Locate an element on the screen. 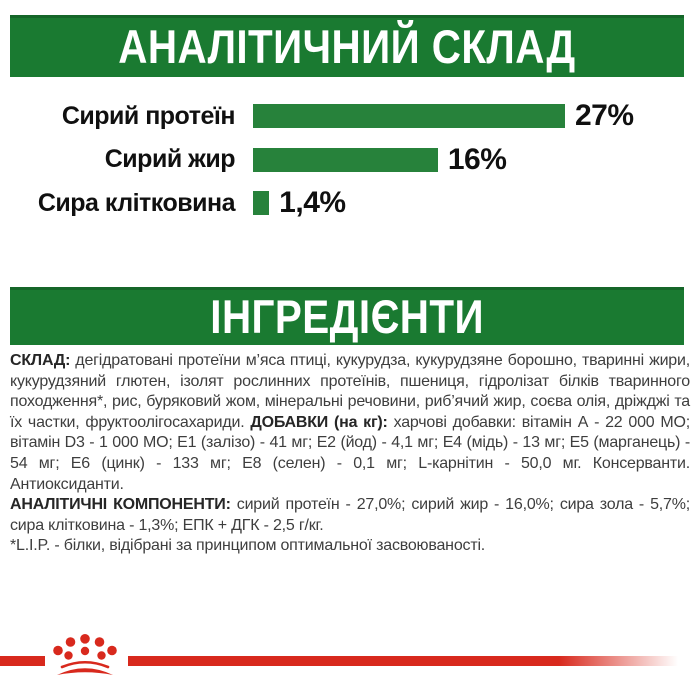 This screenshot has width=700, height=700. ingredients-banner: ІНГРЕДІЄНТИ is located at coordinates (347, 316).